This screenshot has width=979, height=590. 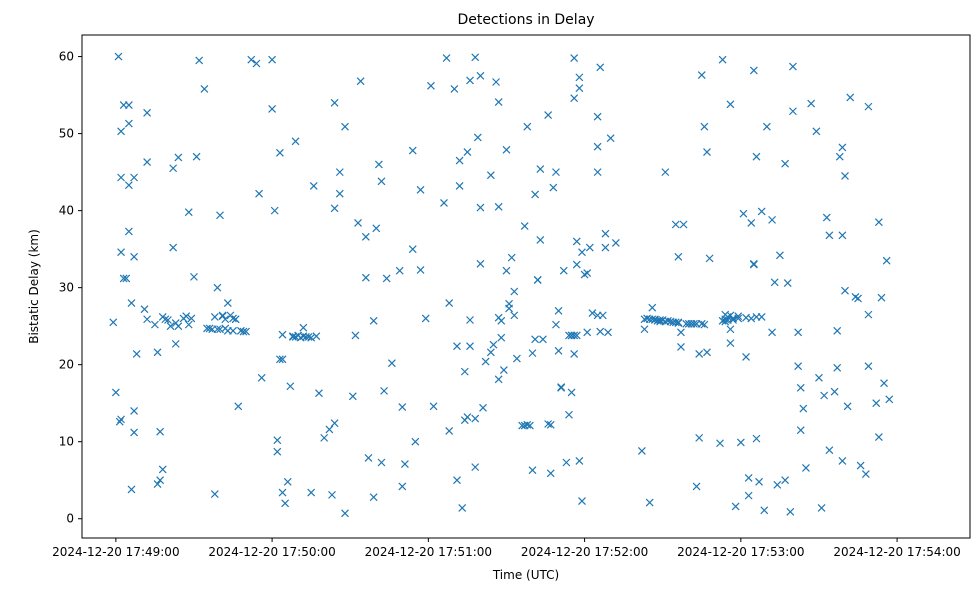 I want to click on x-tick-label: 2024-12-20 17:51:00, so click(x=428, y=552).